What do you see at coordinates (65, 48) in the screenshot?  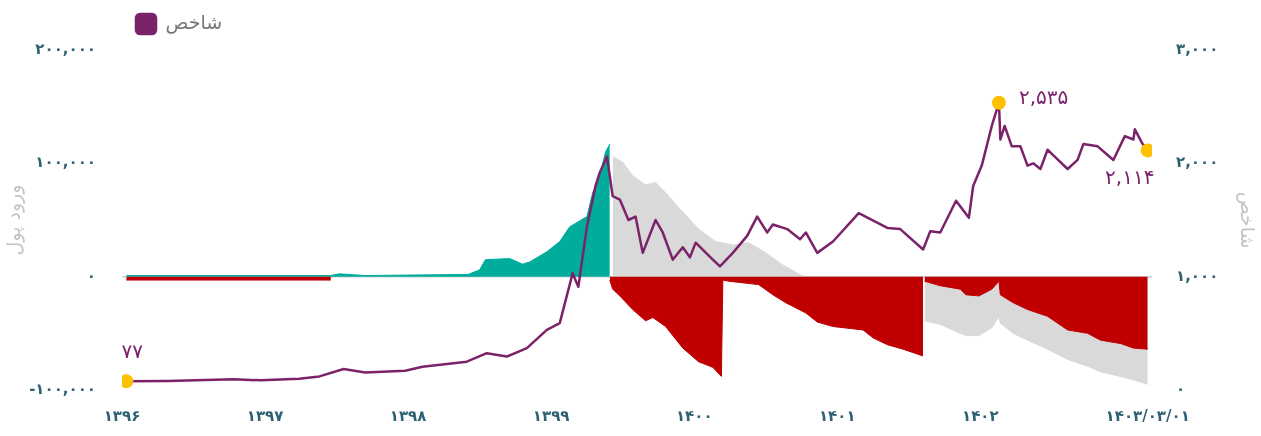 I see `y-tick-label: ۲۰۰,۰۰۰` at bounding box center [65, 48].